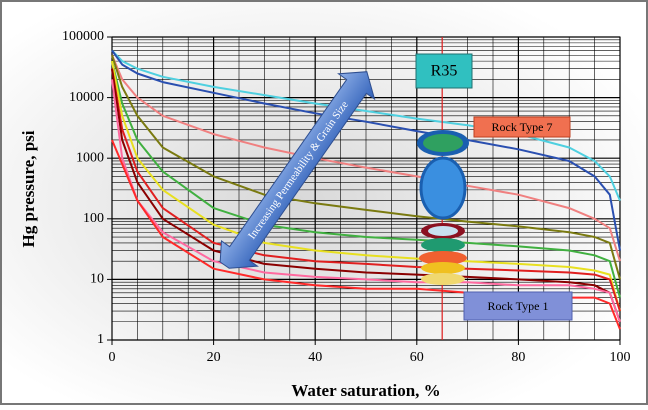  I want to click on y-tick-label: 10, so click(97, 279).